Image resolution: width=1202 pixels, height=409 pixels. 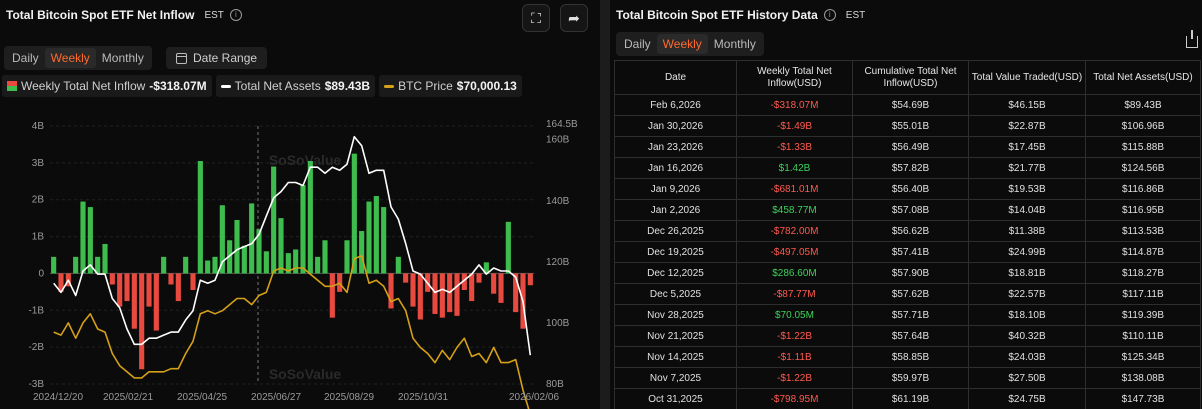 I want to click on table-row: Feb 6,2026 -$318.07M $54.69B $46.15B $89.43B, so click(x=907, y=105).